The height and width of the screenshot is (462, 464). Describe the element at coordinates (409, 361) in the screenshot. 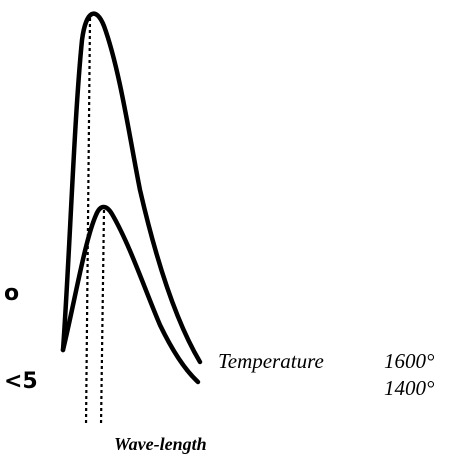

I see `temp-label-1600: 1600°` at that location.